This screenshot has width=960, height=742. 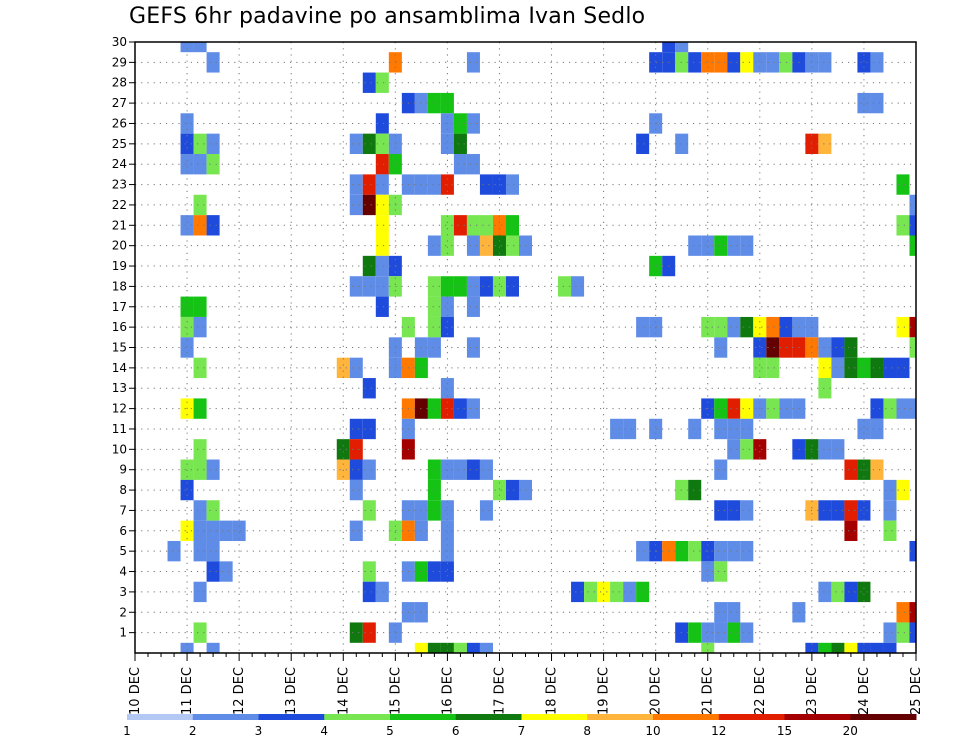 What do you see at coordinates (119, 286) in the screenshot?
I see `y-tick-label: 18` at bounding box center [119, 286].